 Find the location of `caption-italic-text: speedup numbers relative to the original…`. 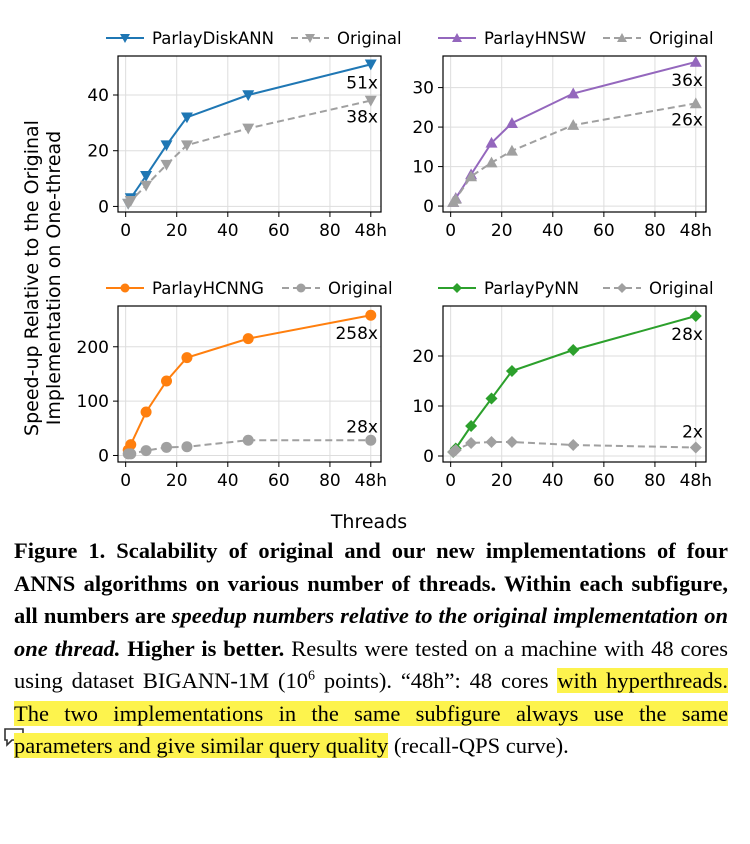

caption-italic-text: speedup numbers relative to the original… is located at coordinates (371, 632).